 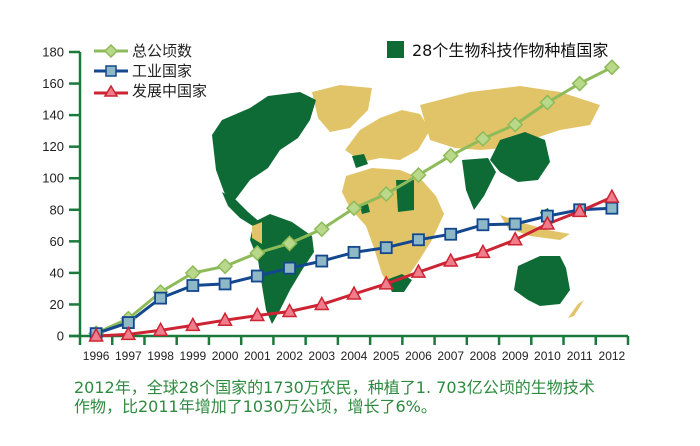 I want to click on x-tick-label: 2000, so click(x=225, y=356).